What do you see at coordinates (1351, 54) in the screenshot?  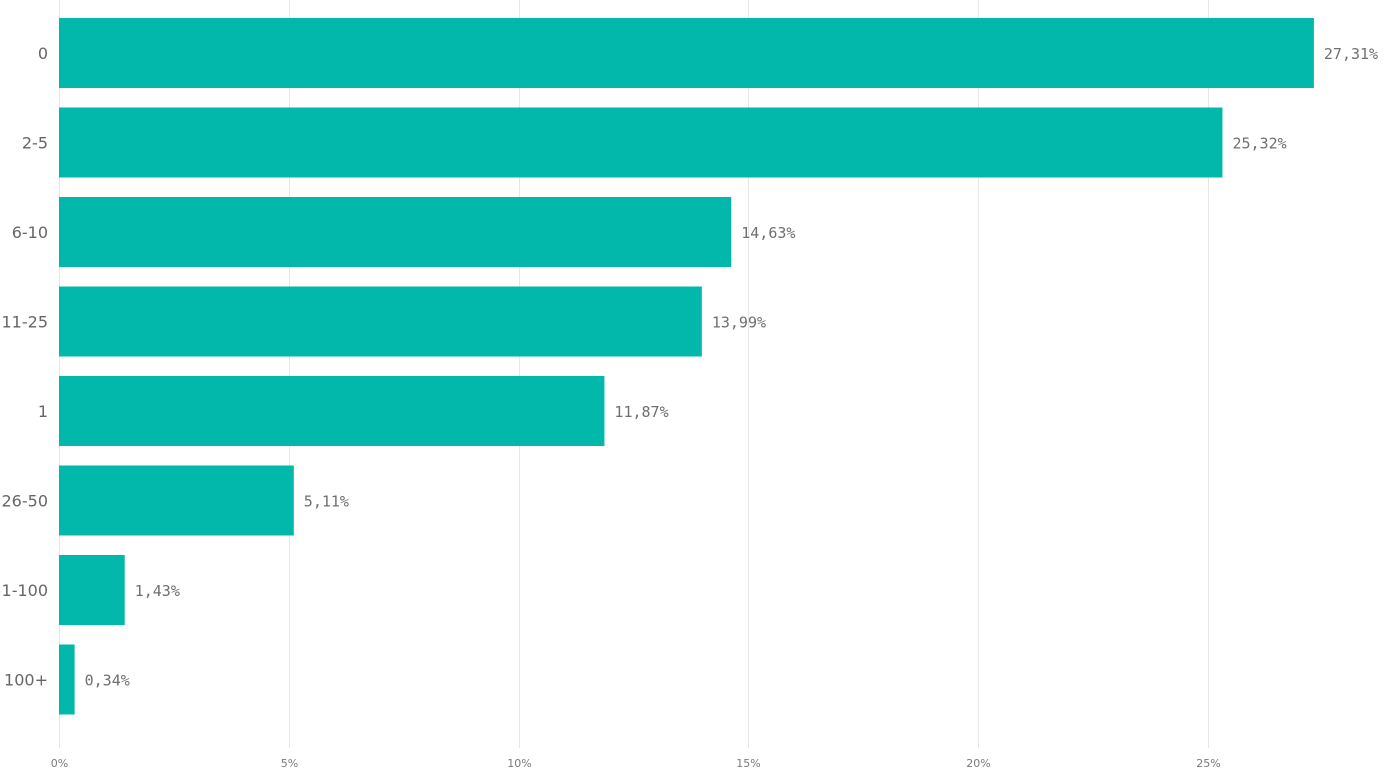 I see `data-label: 27,31%` at bounding box center [1351, 54].